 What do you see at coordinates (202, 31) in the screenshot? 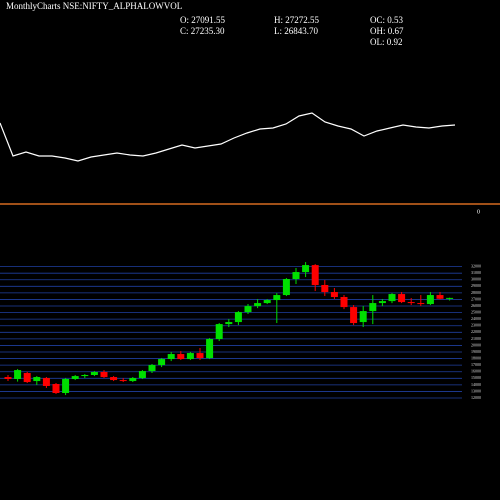
I see `stat-close: C: 27235.30` at bounding box center [202, 31].